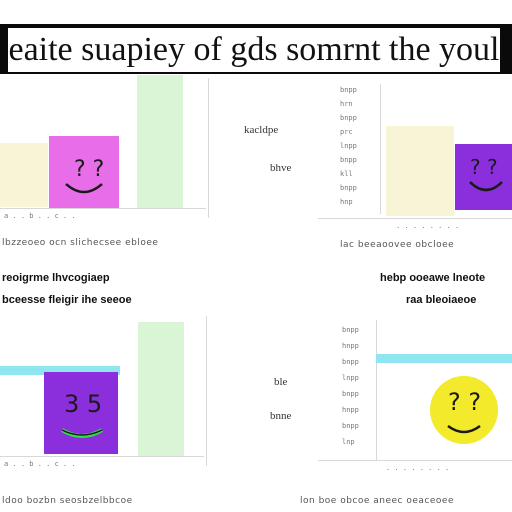 This screenshot has width=512, height=512. I want to click on section-heading: hebp ooeawe lneote, so click(433, 278).